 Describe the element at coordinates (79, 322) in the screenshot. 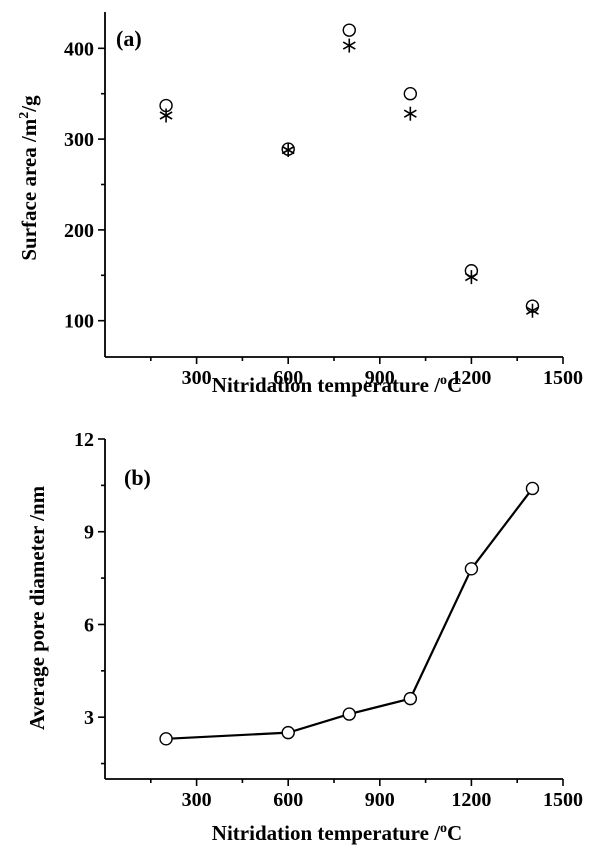

I see `panel-a-y-tick-label: 100` at that location.